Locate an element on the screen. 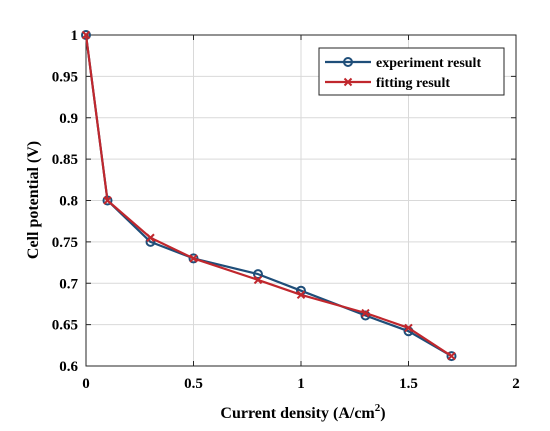 This screenshot has width=550, height=431. y-tick-label: 0.6 is located at coordinates (68, 367).